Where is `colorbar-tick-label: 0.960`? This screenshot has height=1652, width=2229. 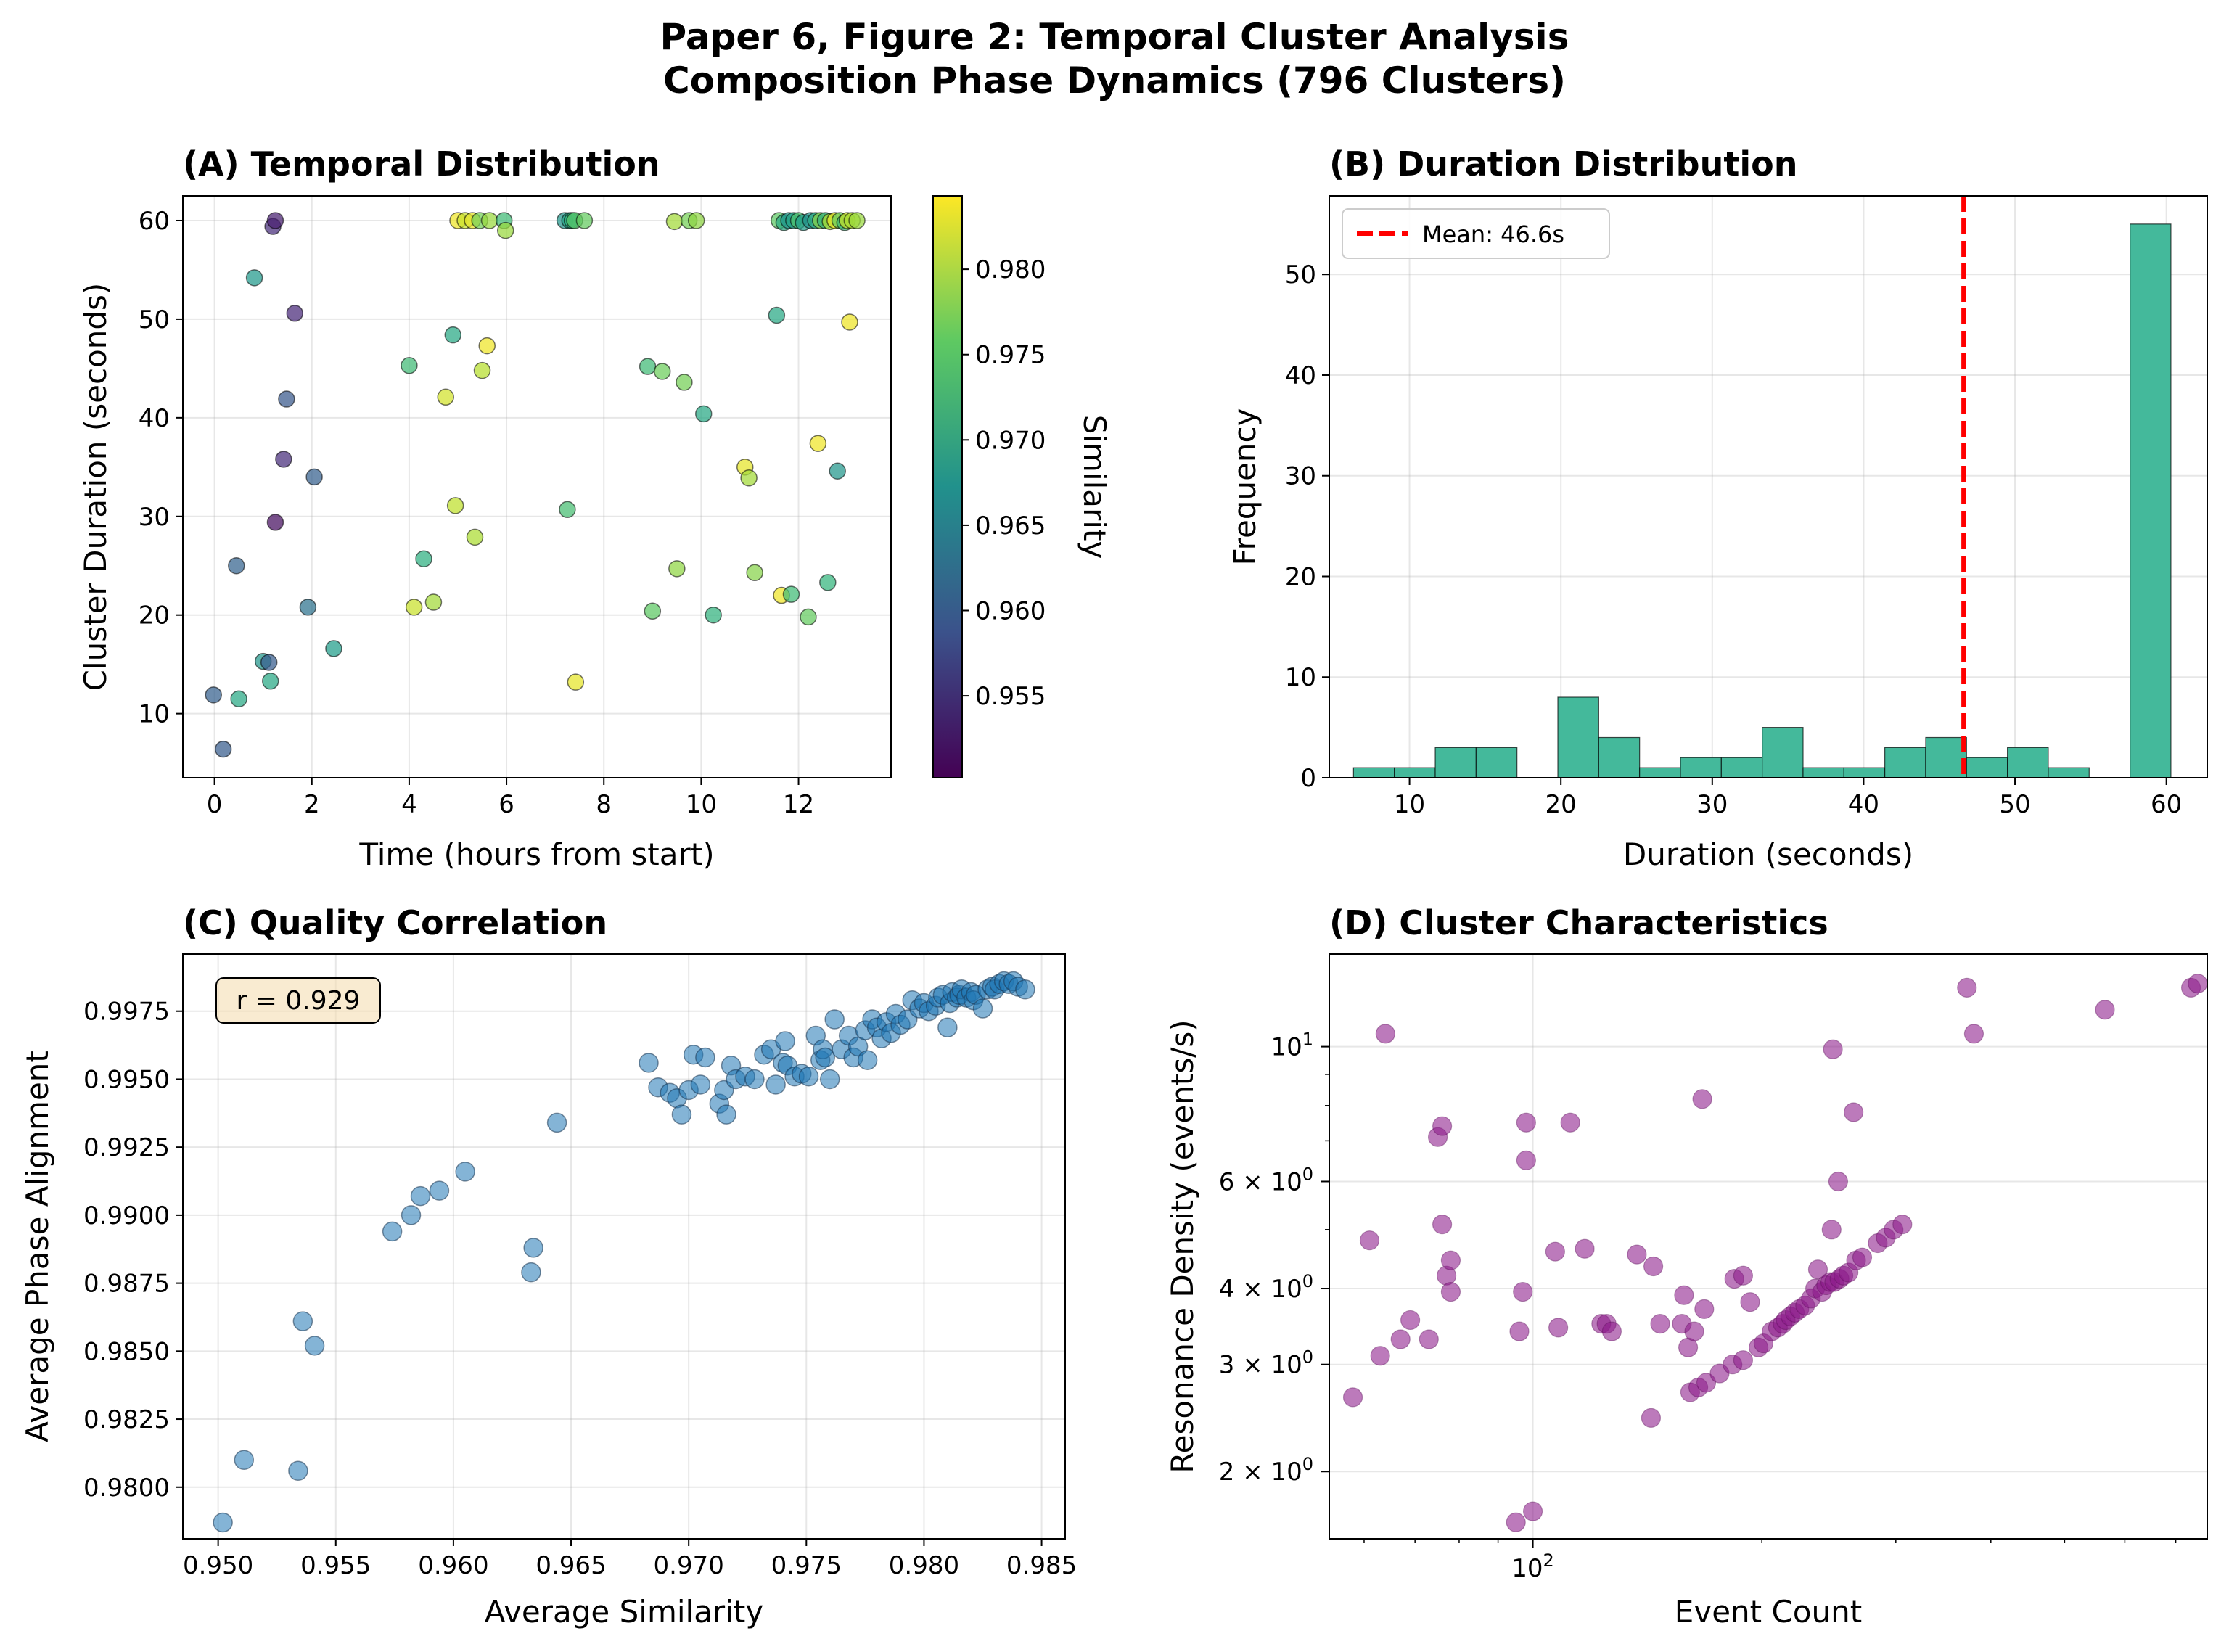 colorbar-tick-label: 0.960 is located at coordinates (1011, 611).